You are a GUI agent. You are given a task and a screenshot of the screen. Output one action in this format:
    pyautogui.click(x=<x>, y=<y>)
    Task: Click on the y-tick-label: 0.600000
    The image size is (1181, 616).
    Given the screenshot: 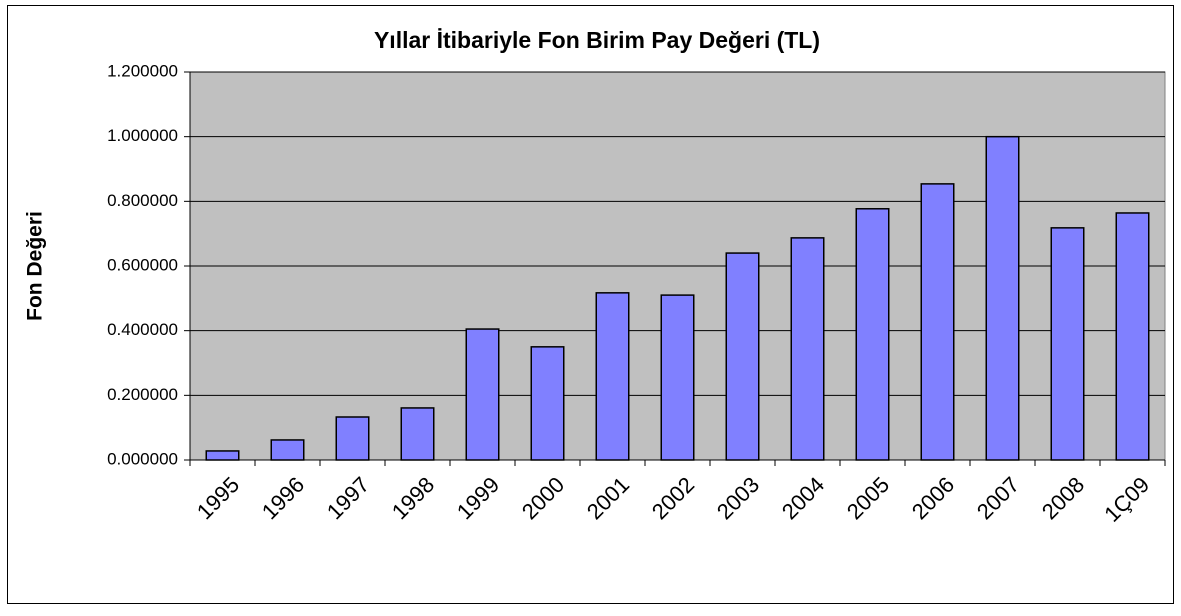 What is the action you would take?
    pyautogui.click(x=142, y=264)
    